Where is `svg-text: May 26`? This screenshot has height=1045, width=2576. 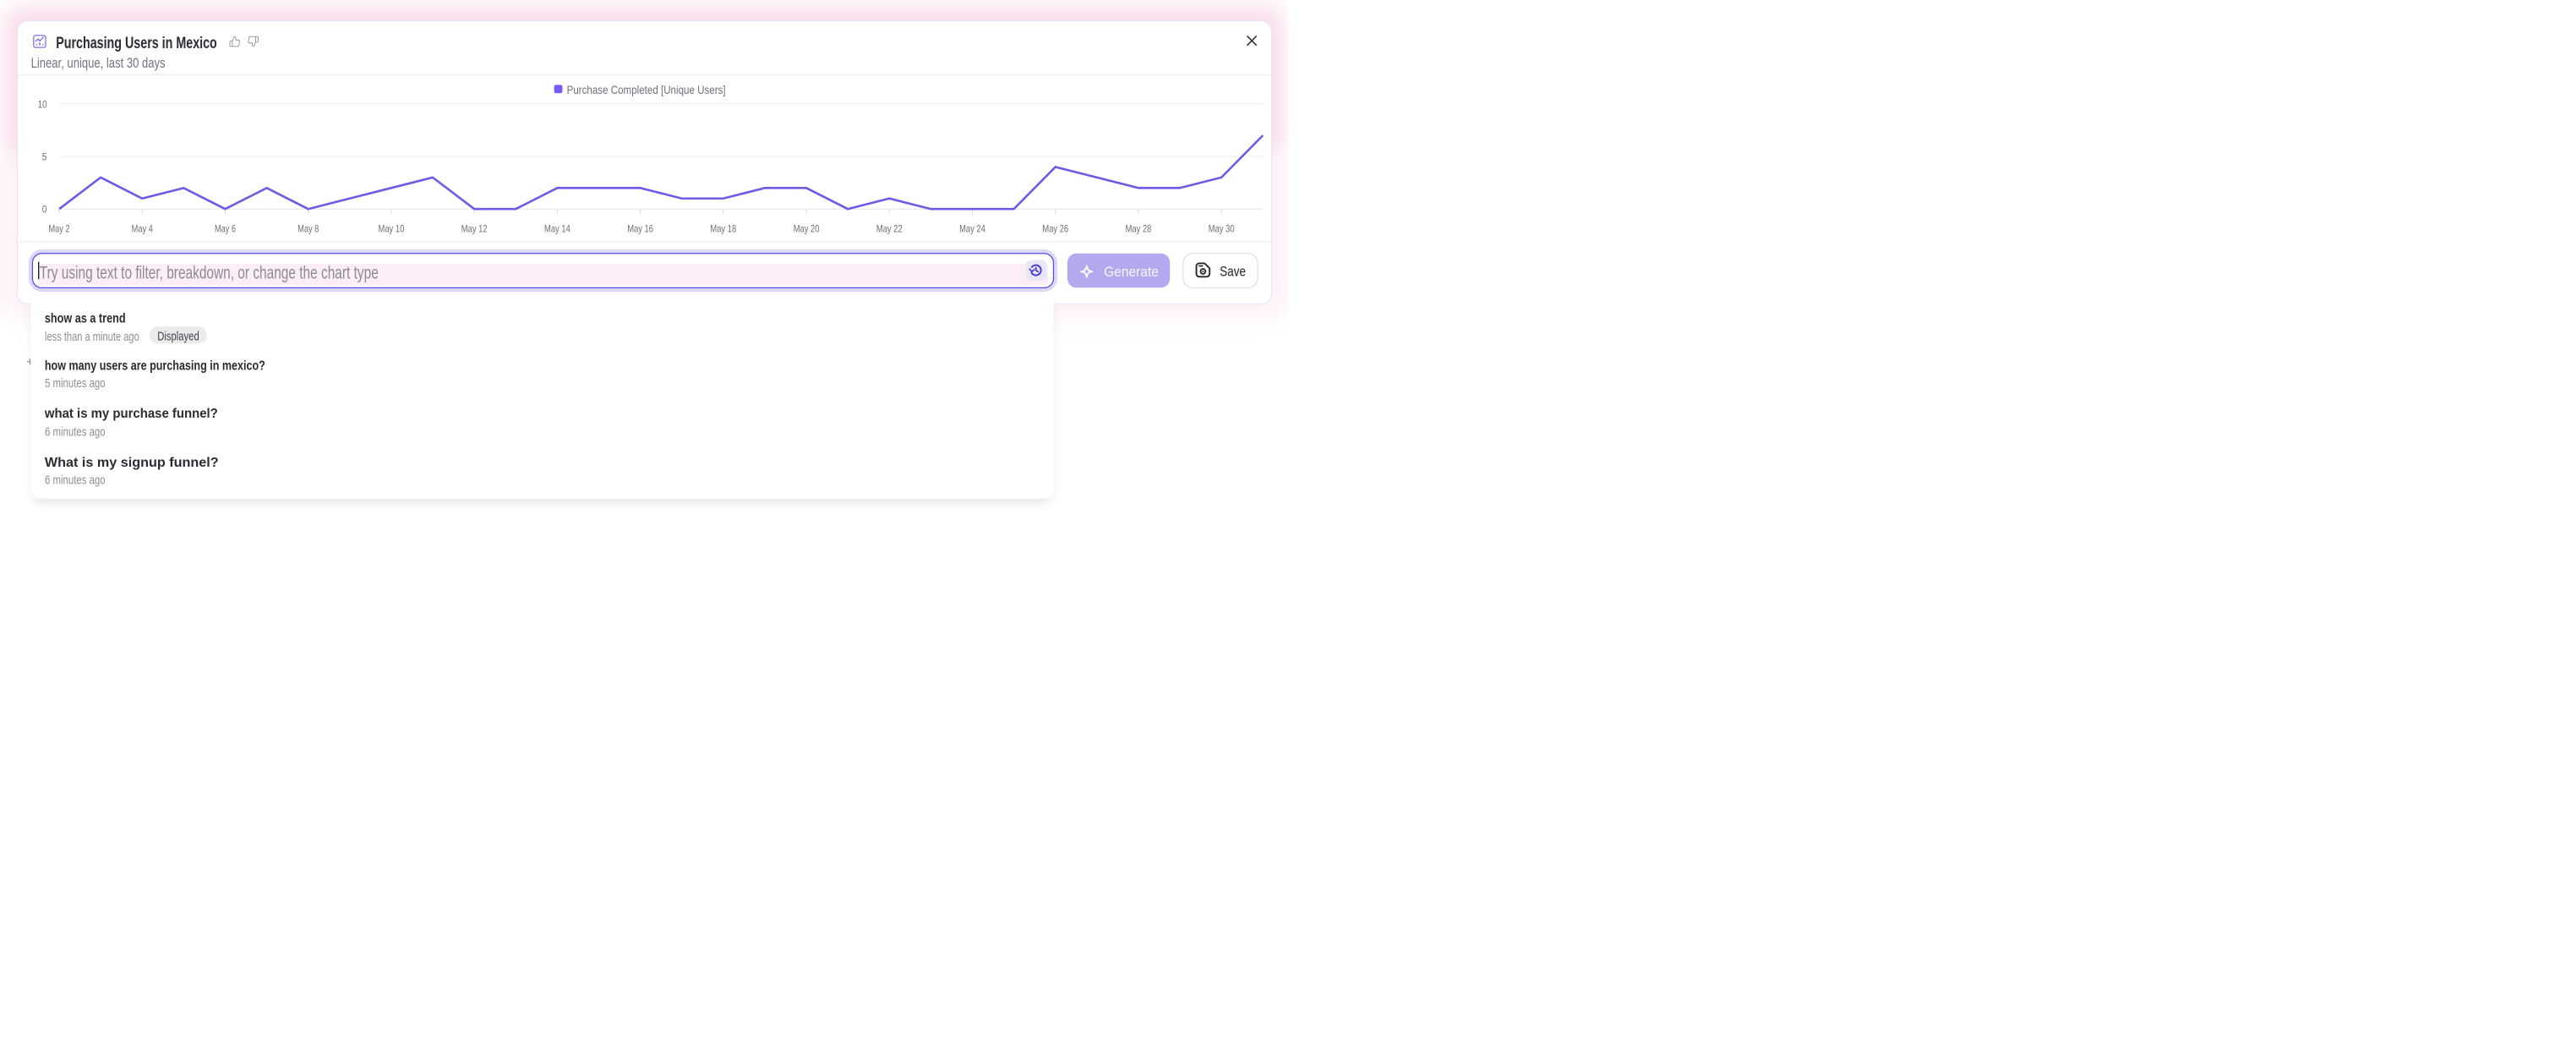 svg-text: May 26 is located at coordinates (1055, 229).